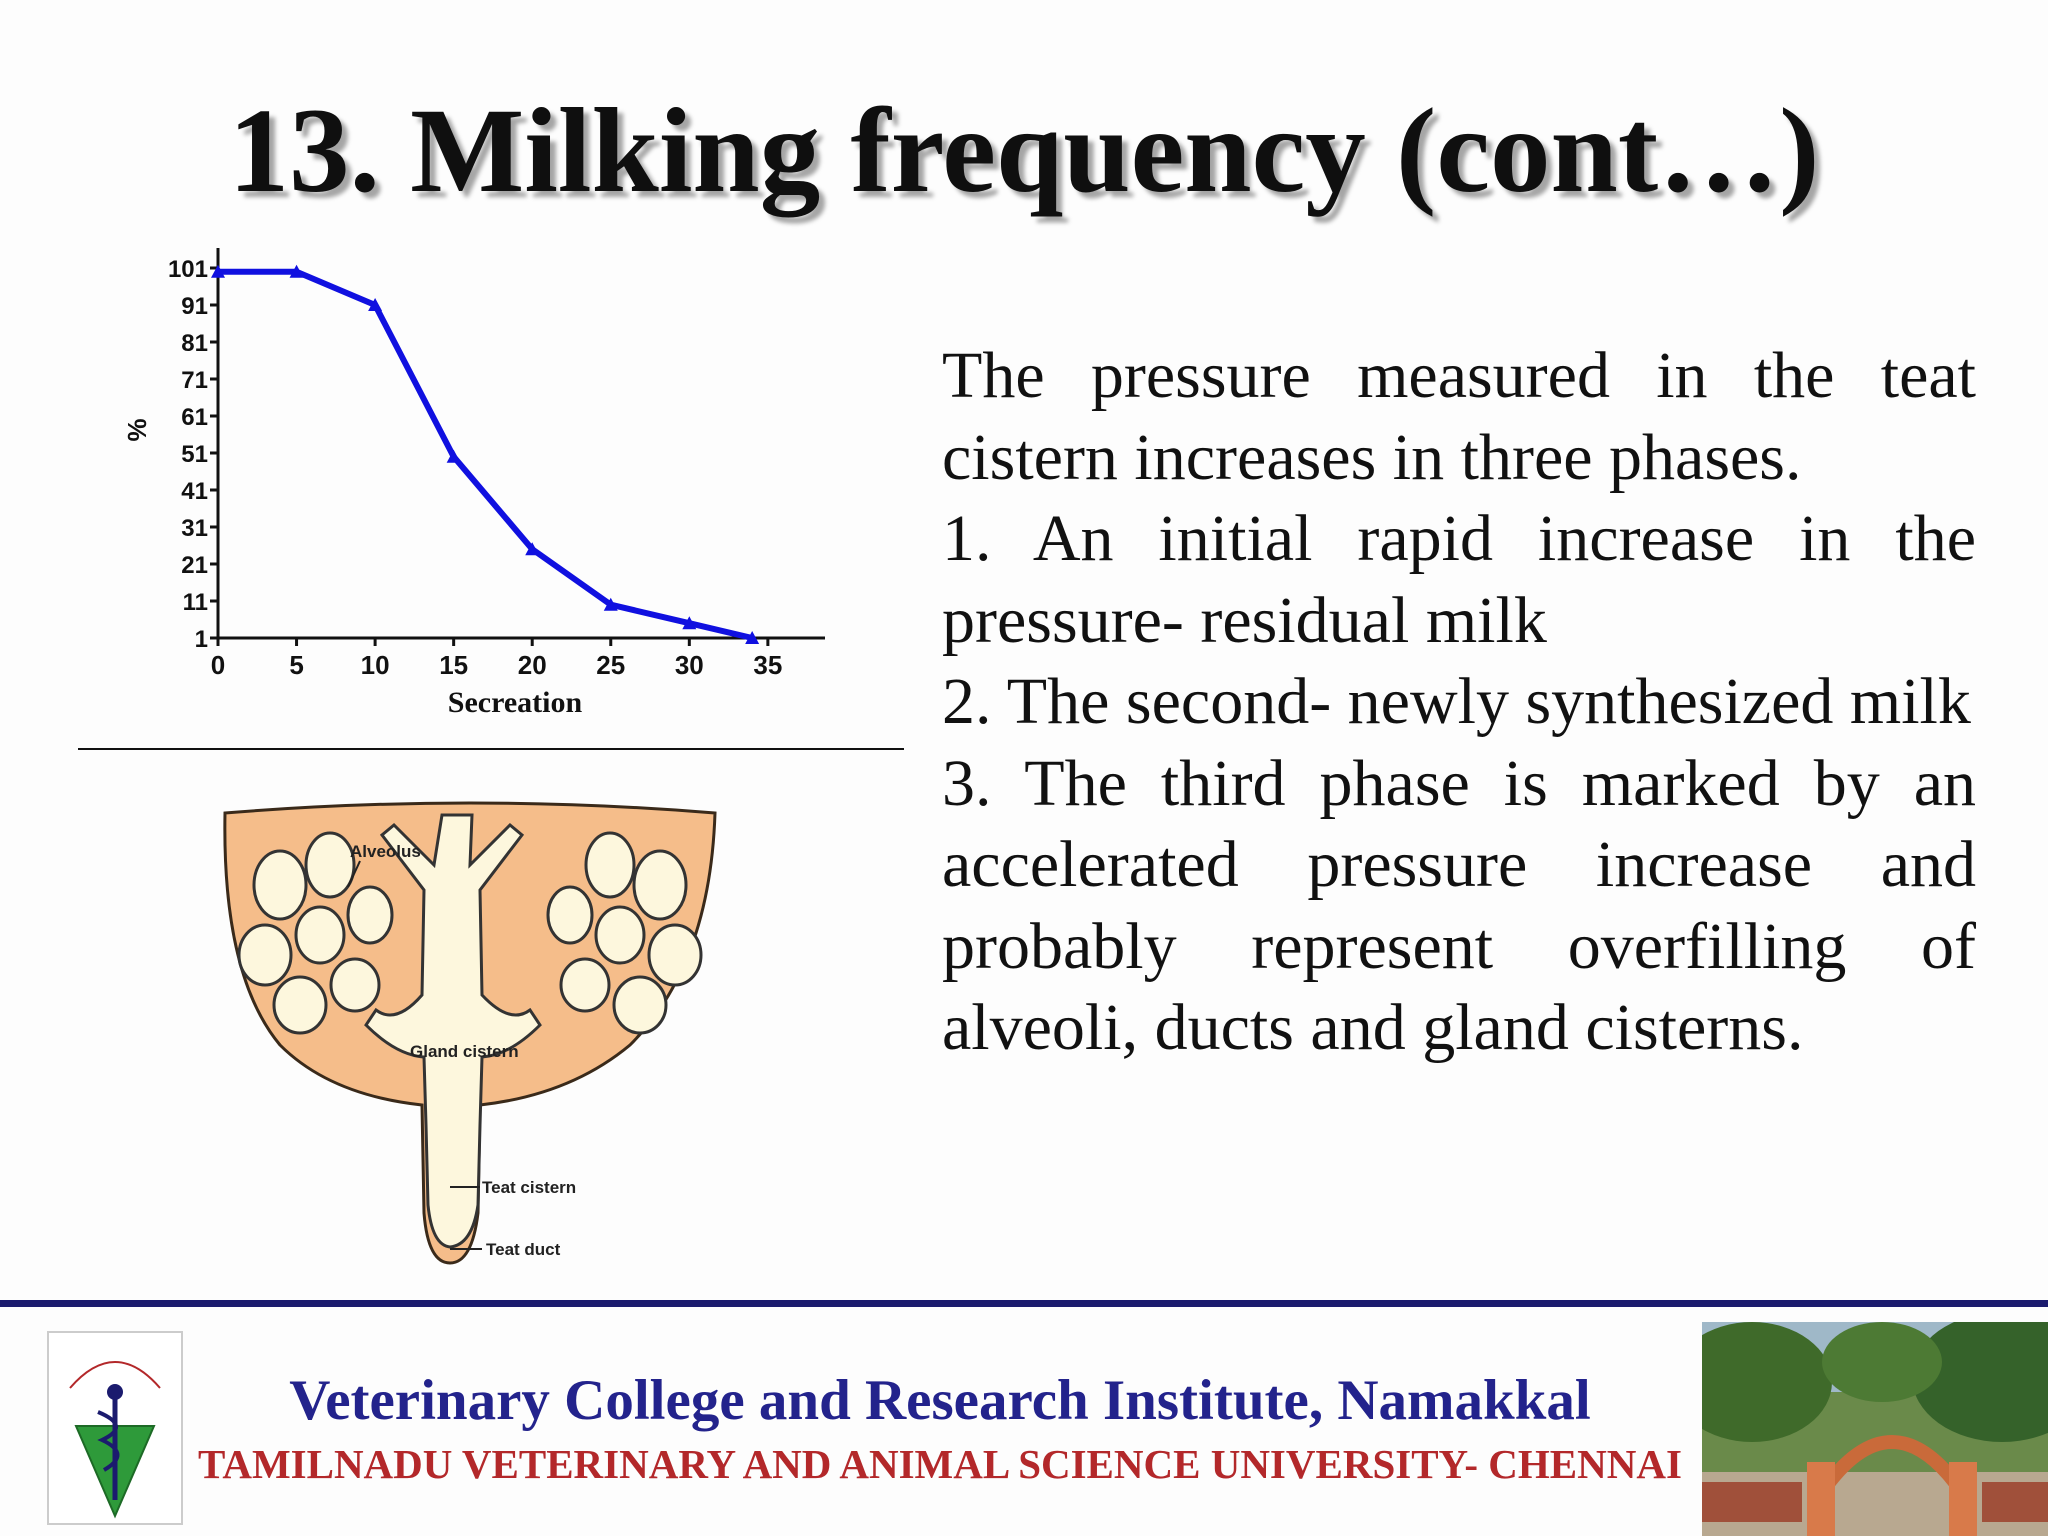 This screenshot has height=1536, width=2048. What do you see at coordinates (1875, 1429) in the screenshot?
I see `campus-gate-photo` at bounding box center [1875, 1429].